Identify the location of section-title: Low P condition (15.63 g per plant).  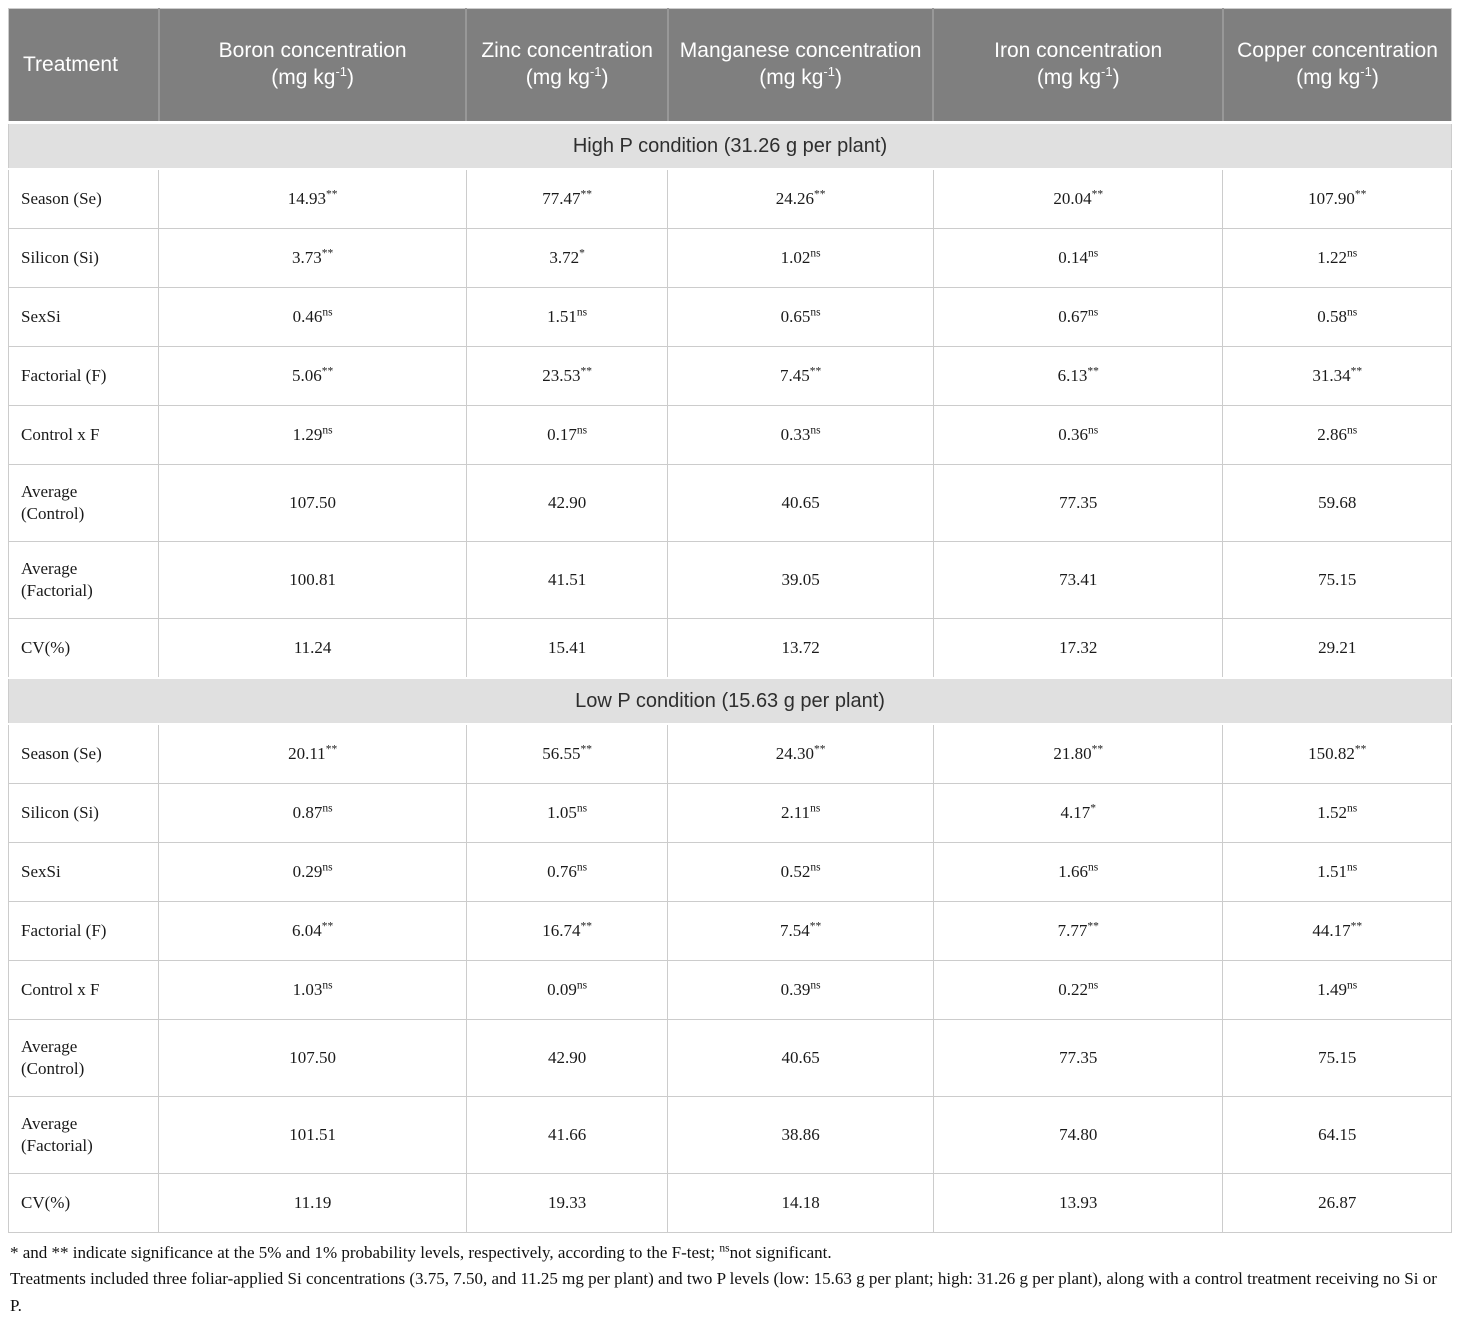
(730, 701).